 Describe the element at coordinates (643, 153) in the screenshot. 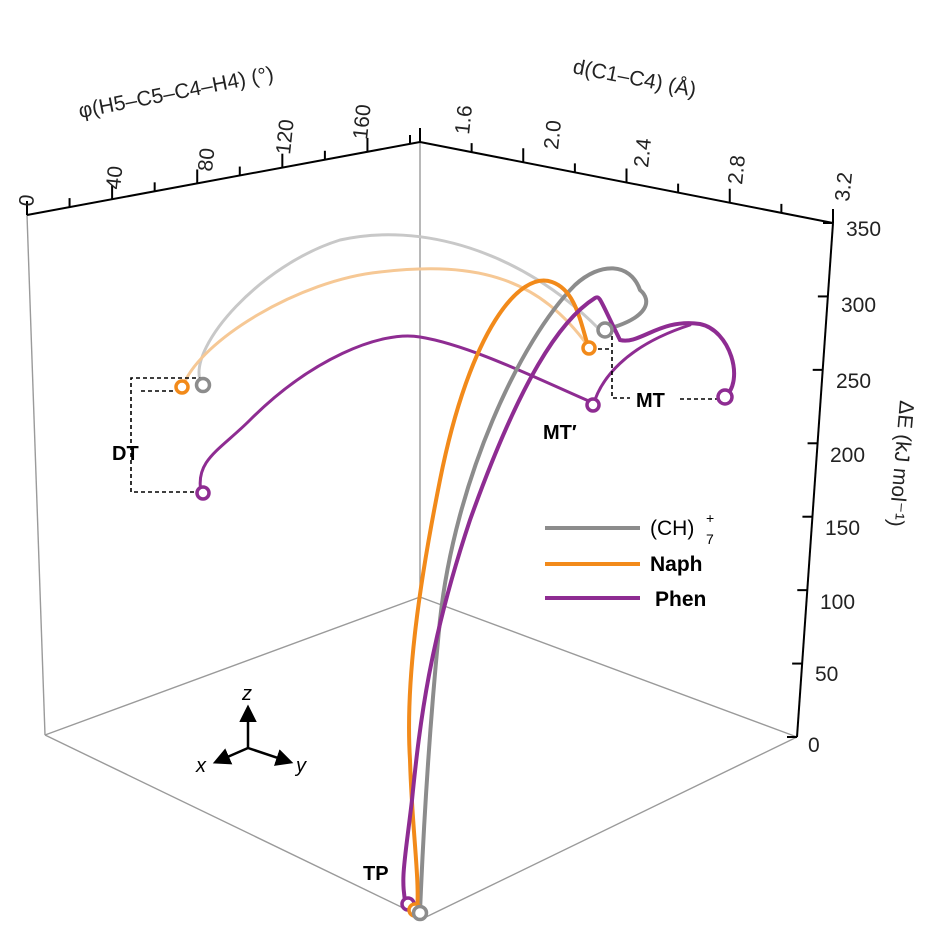

I see `y-tick-label-2.4: 2.4` at that location.